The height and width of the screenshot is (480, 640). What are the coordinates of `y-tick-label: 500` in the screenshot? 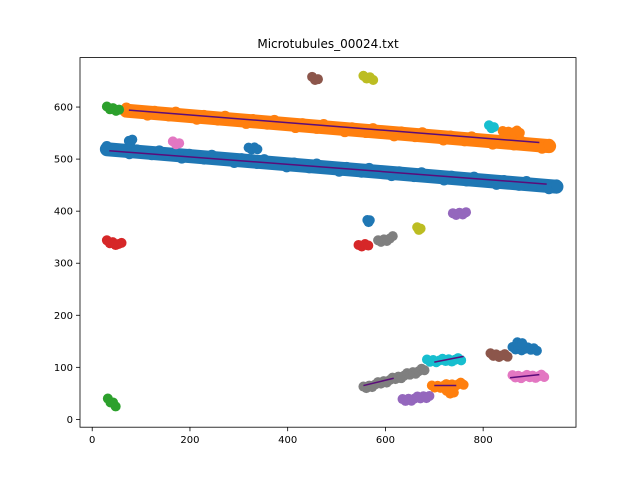 It's located at (63, 160).